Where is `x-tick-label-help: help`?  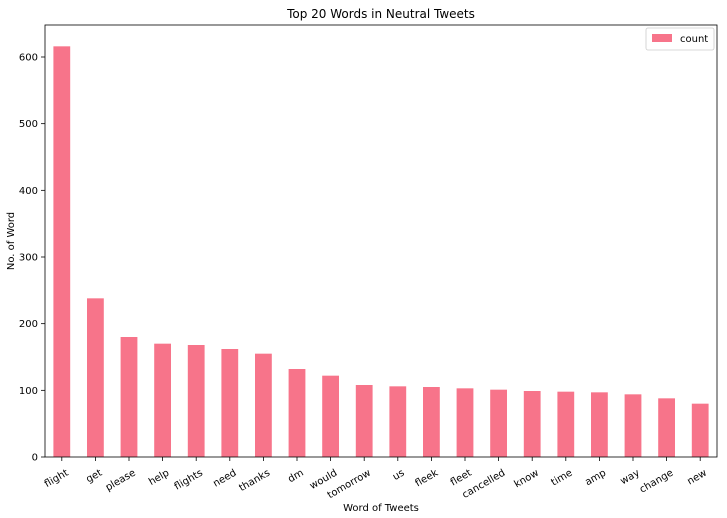
x-tick-label-help: help is located at coordinates (159, 478).